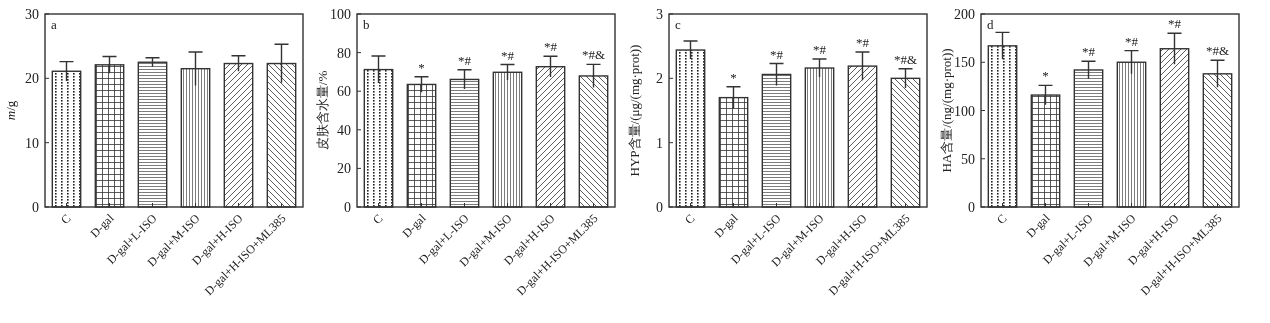  I want to click on y-axis-title: HYP含量/(μg/(mg·prot)), so click(634, 110).